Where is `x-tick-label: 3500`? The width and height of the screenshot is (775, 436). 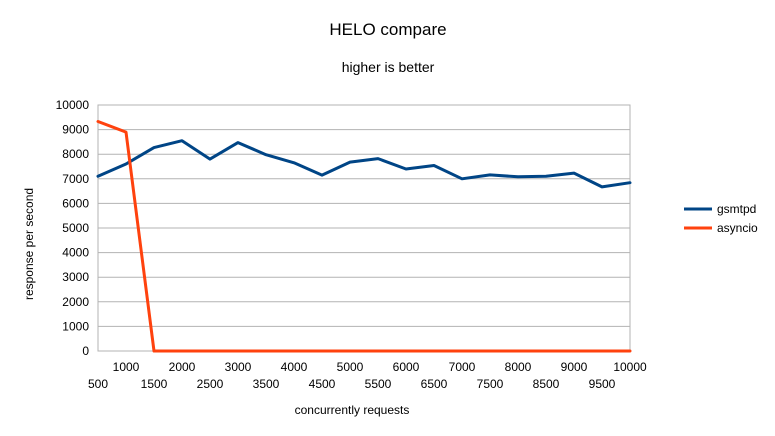 x-tick-label: 3500 is located at coordinates (266, 384).